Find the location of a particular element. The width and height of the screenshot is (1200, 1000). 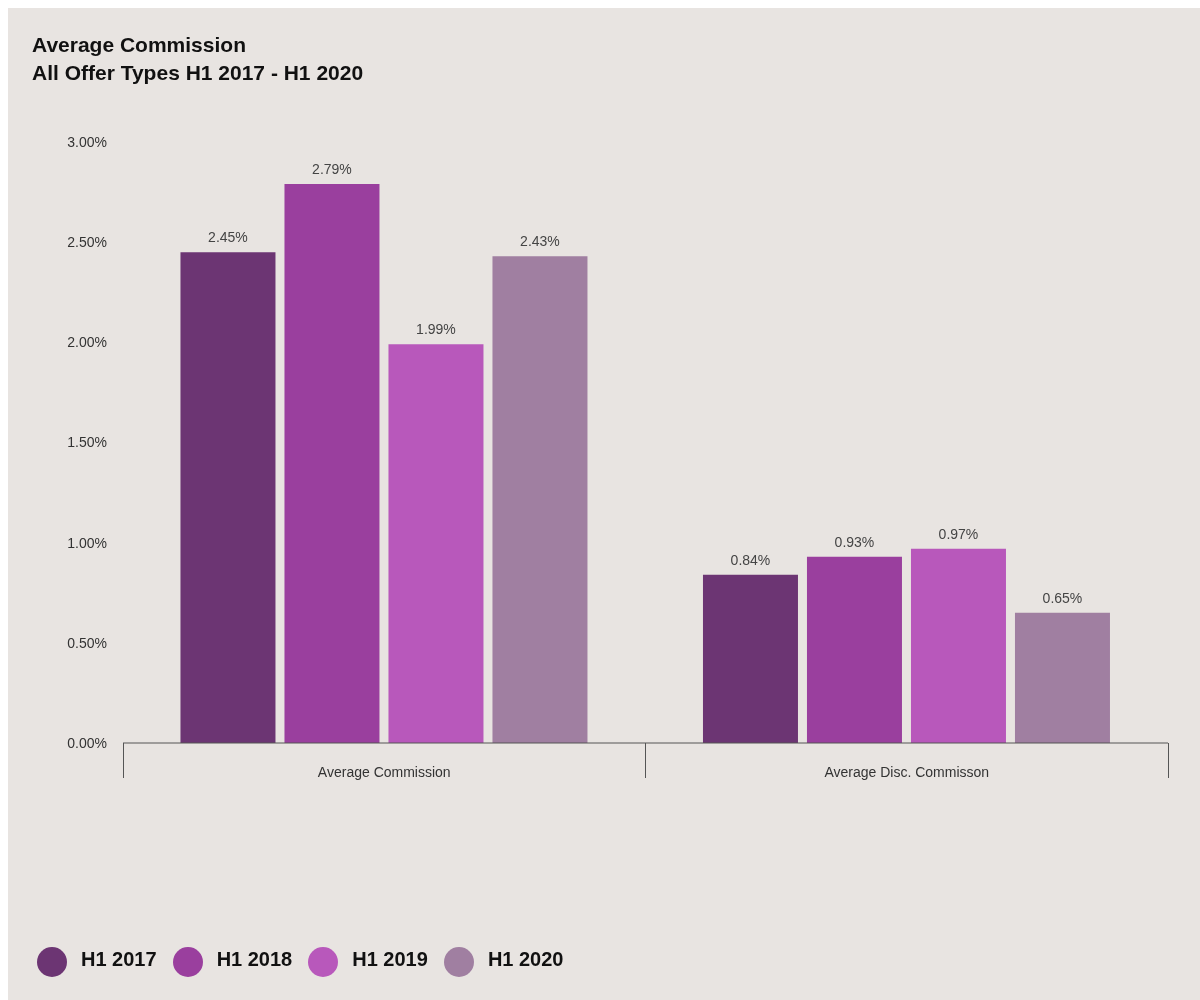

data-label: 0.65% is located at coordinates (1062, 597).